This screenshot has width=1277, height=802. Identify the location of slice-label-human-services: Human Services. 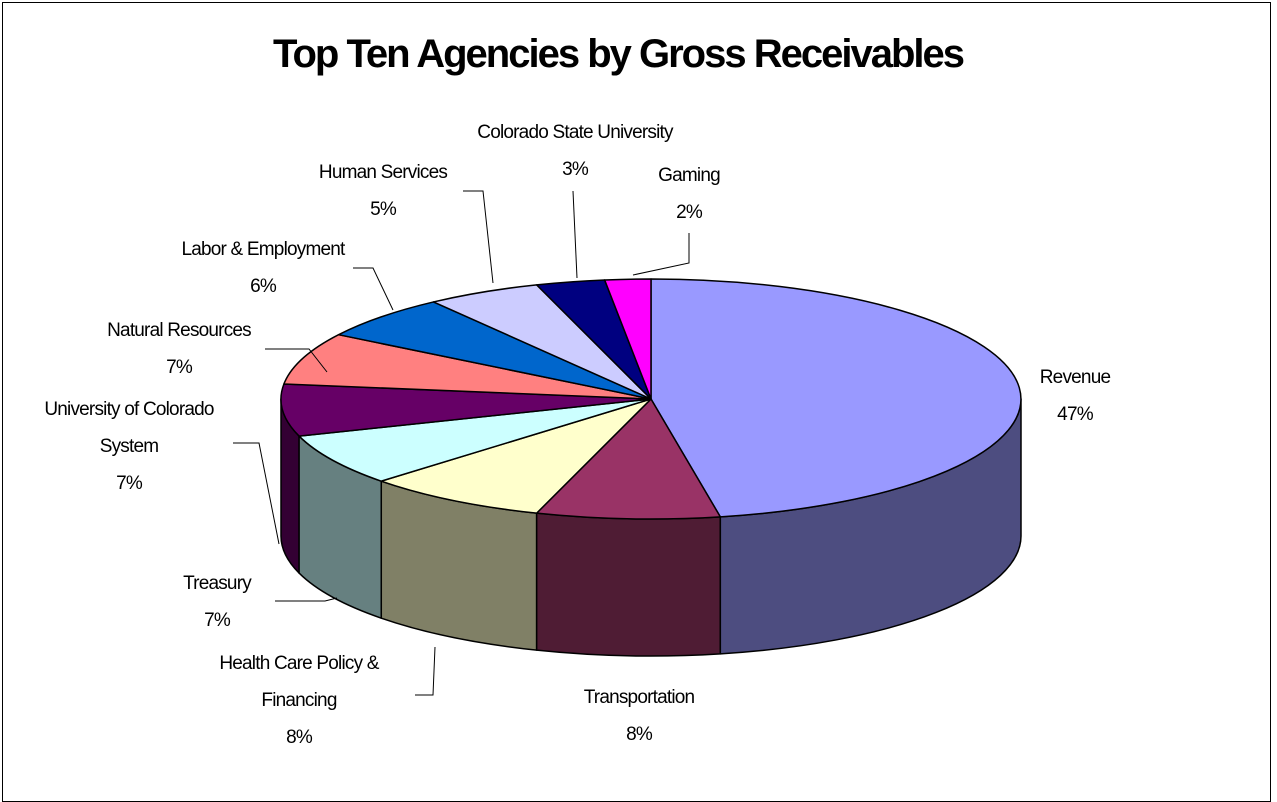
(383, 172).